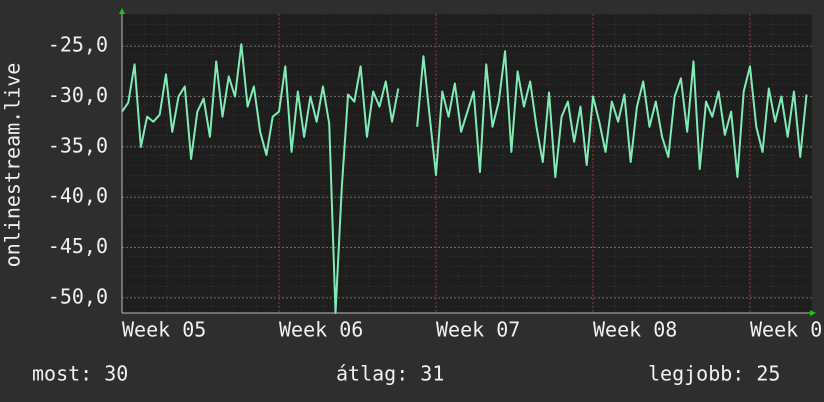 This screenshot has width=824, height=402. I want to click on x-tick-label: Week 05, so click(164, 330).